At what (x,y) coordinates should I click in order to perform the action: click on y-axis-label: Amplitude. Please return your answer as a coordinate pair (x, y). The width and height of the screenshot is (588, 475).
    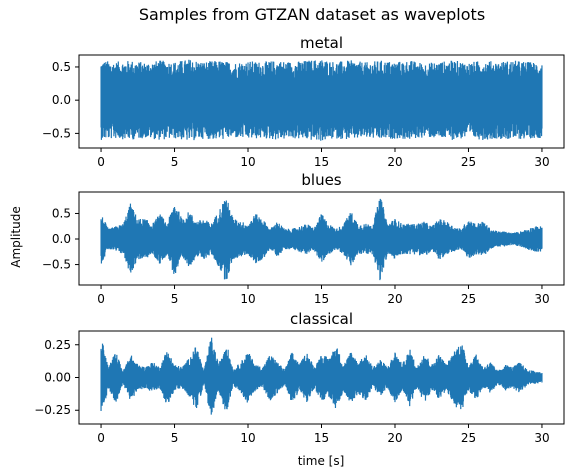
    Looking at the image, I should click on (16, 237).